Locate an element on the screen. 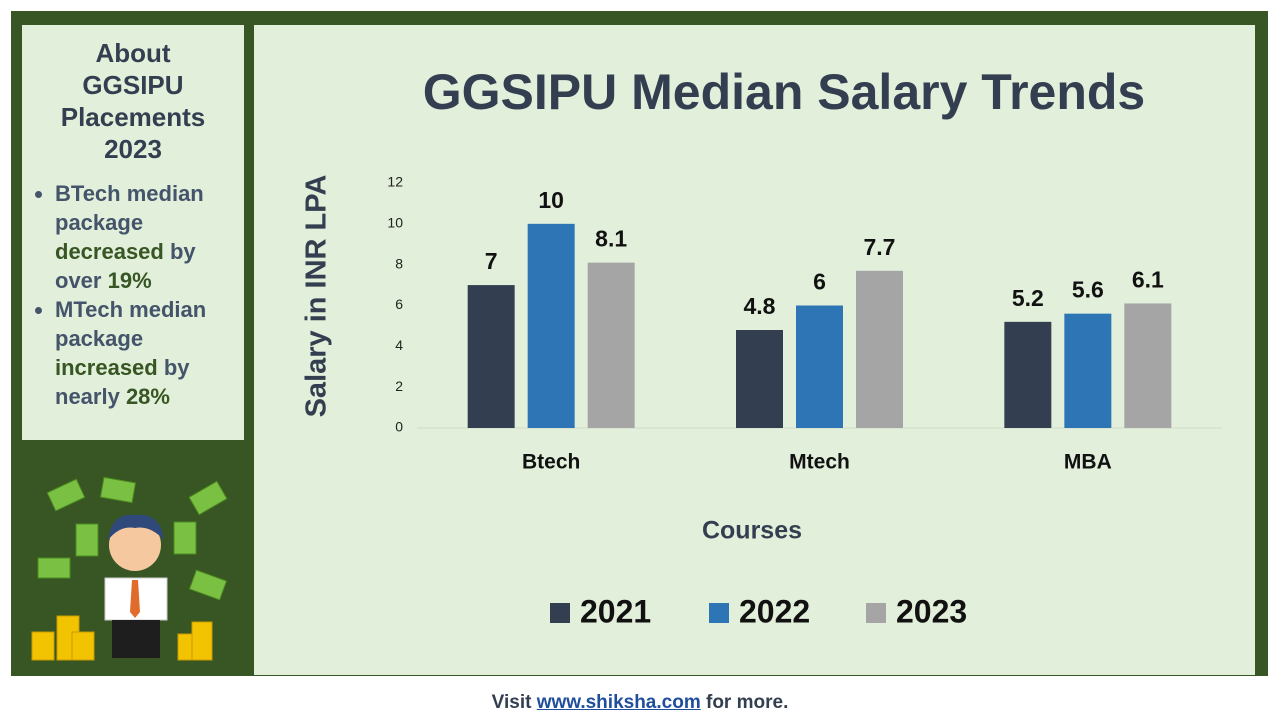 This screenshot has height=720, width=1280. highlight: decreased is located at coordinates (109, 251).